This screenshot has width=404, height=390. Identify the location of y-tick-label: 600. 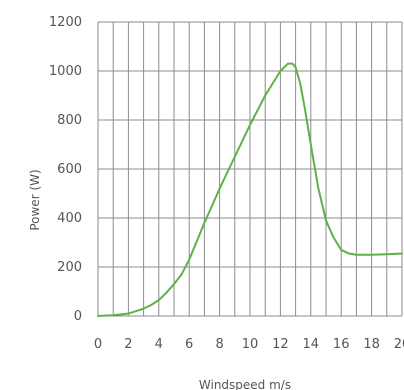
(69, 169).